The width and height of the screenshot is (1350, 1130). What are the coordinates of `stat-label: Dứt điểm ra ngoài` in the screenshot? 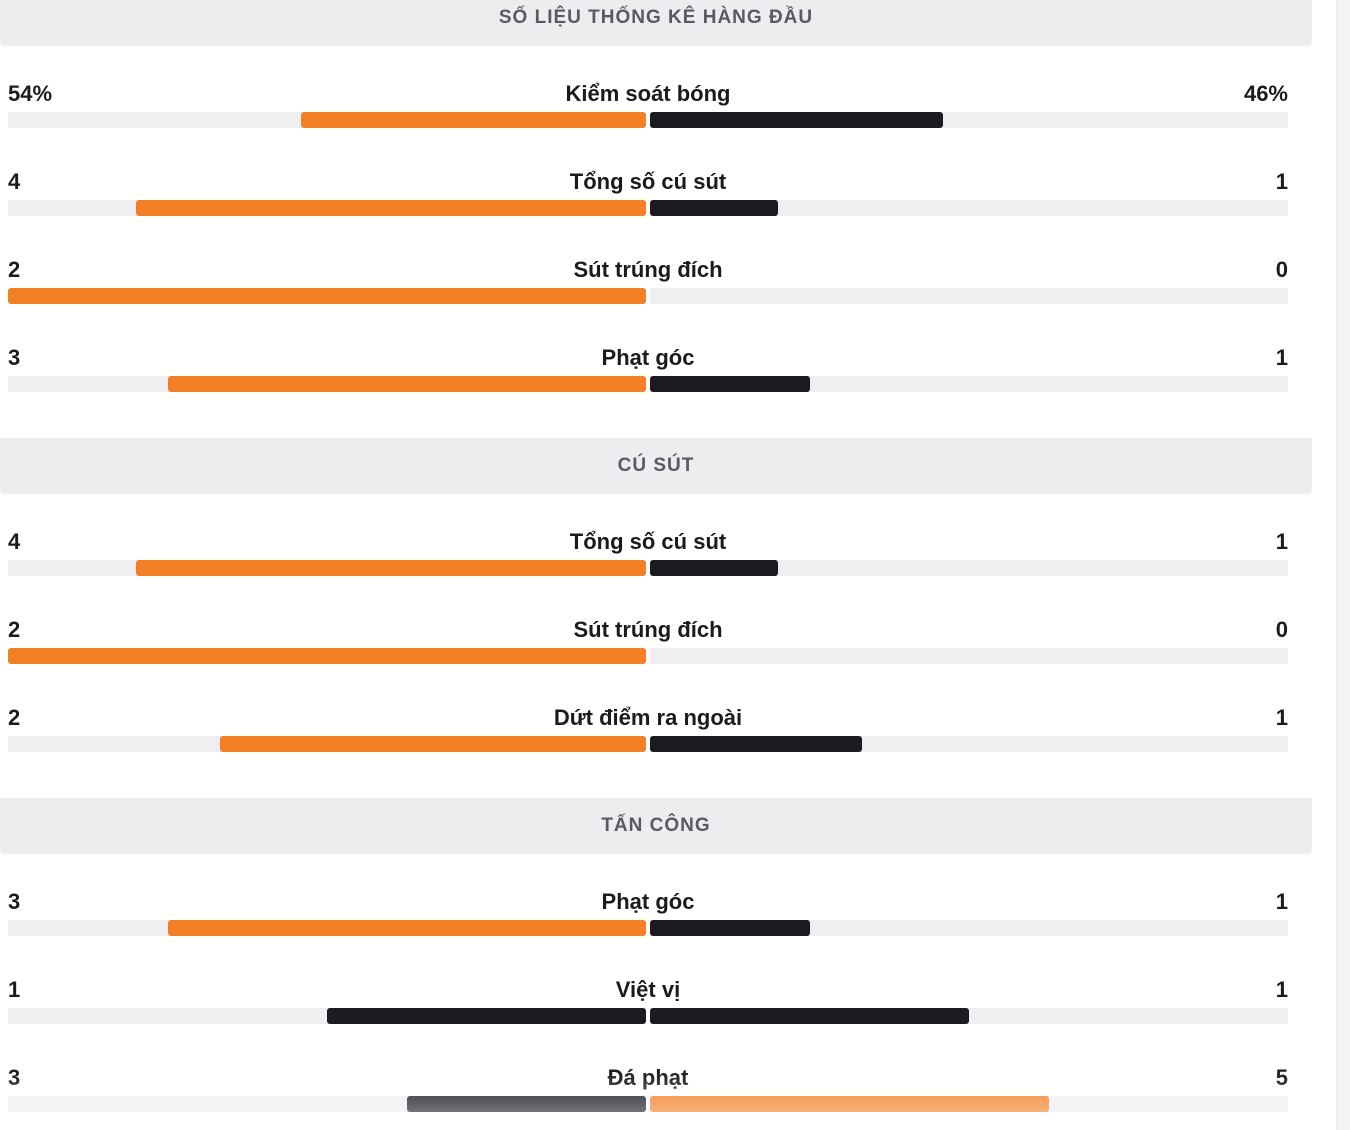 It's located at (648, 717).